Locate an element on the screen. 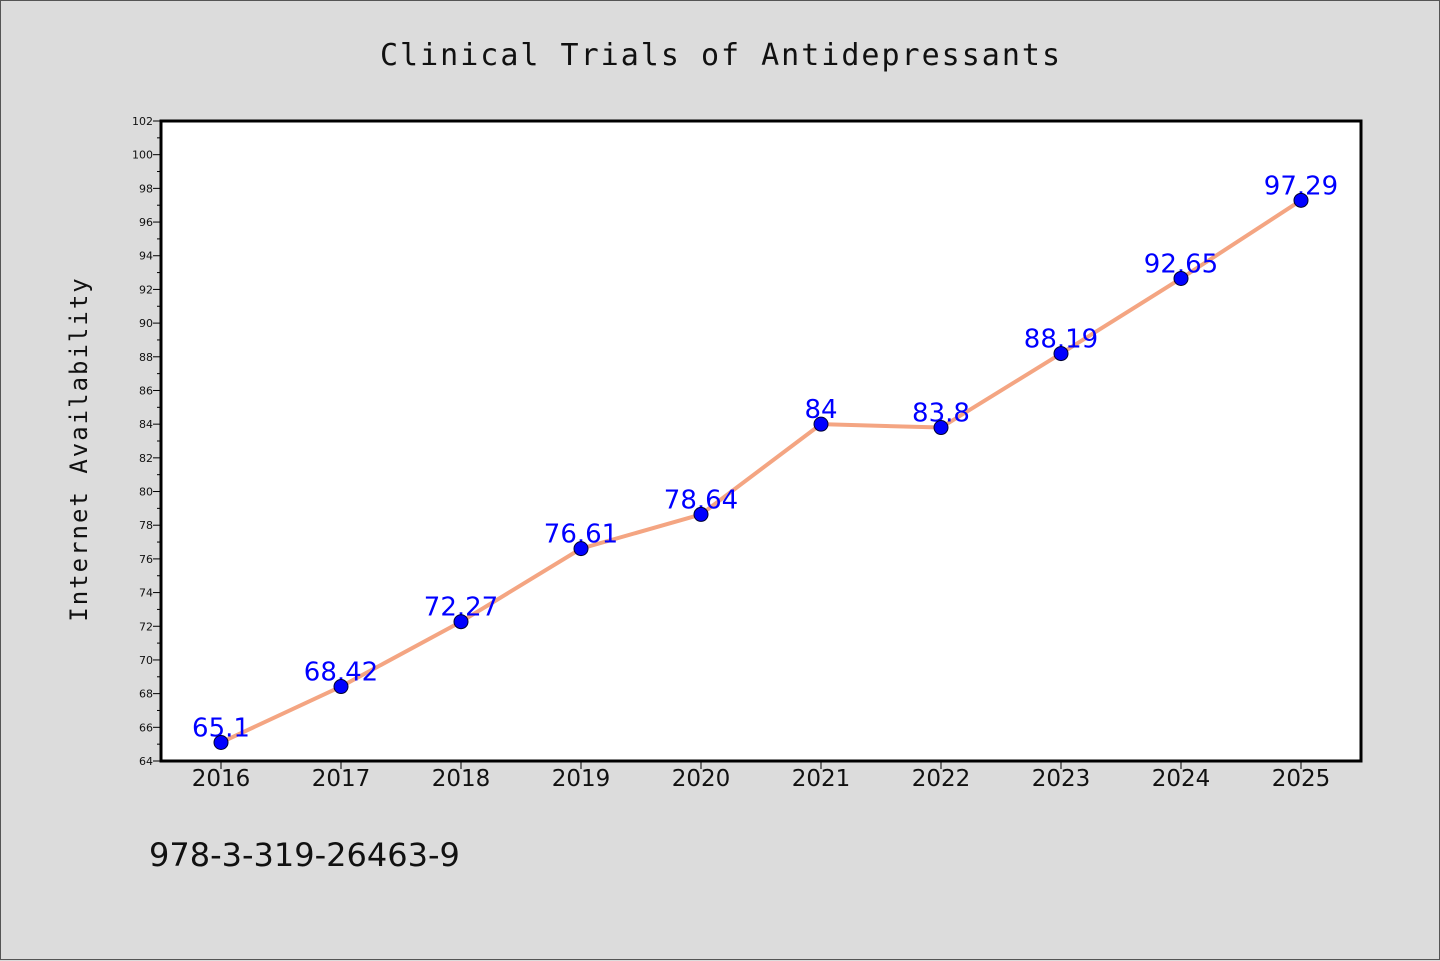 This screenshot has width=1440, height=961. y-tick-label: 84 is located at coordinates (146, 424).